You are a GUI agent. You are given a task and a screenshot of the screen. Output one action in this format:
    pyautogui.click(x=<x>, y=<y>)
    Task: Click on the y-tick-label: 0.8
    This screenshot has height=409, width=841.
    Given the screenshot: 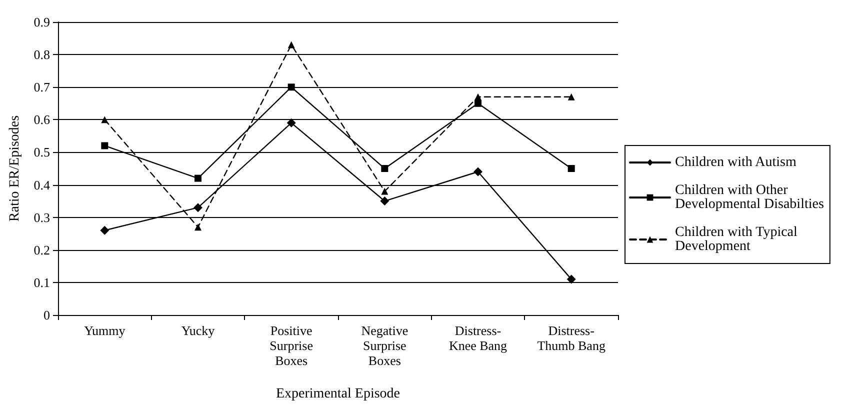 What is the action you would take?
    pyautogui.click(x=42, y=54)
    